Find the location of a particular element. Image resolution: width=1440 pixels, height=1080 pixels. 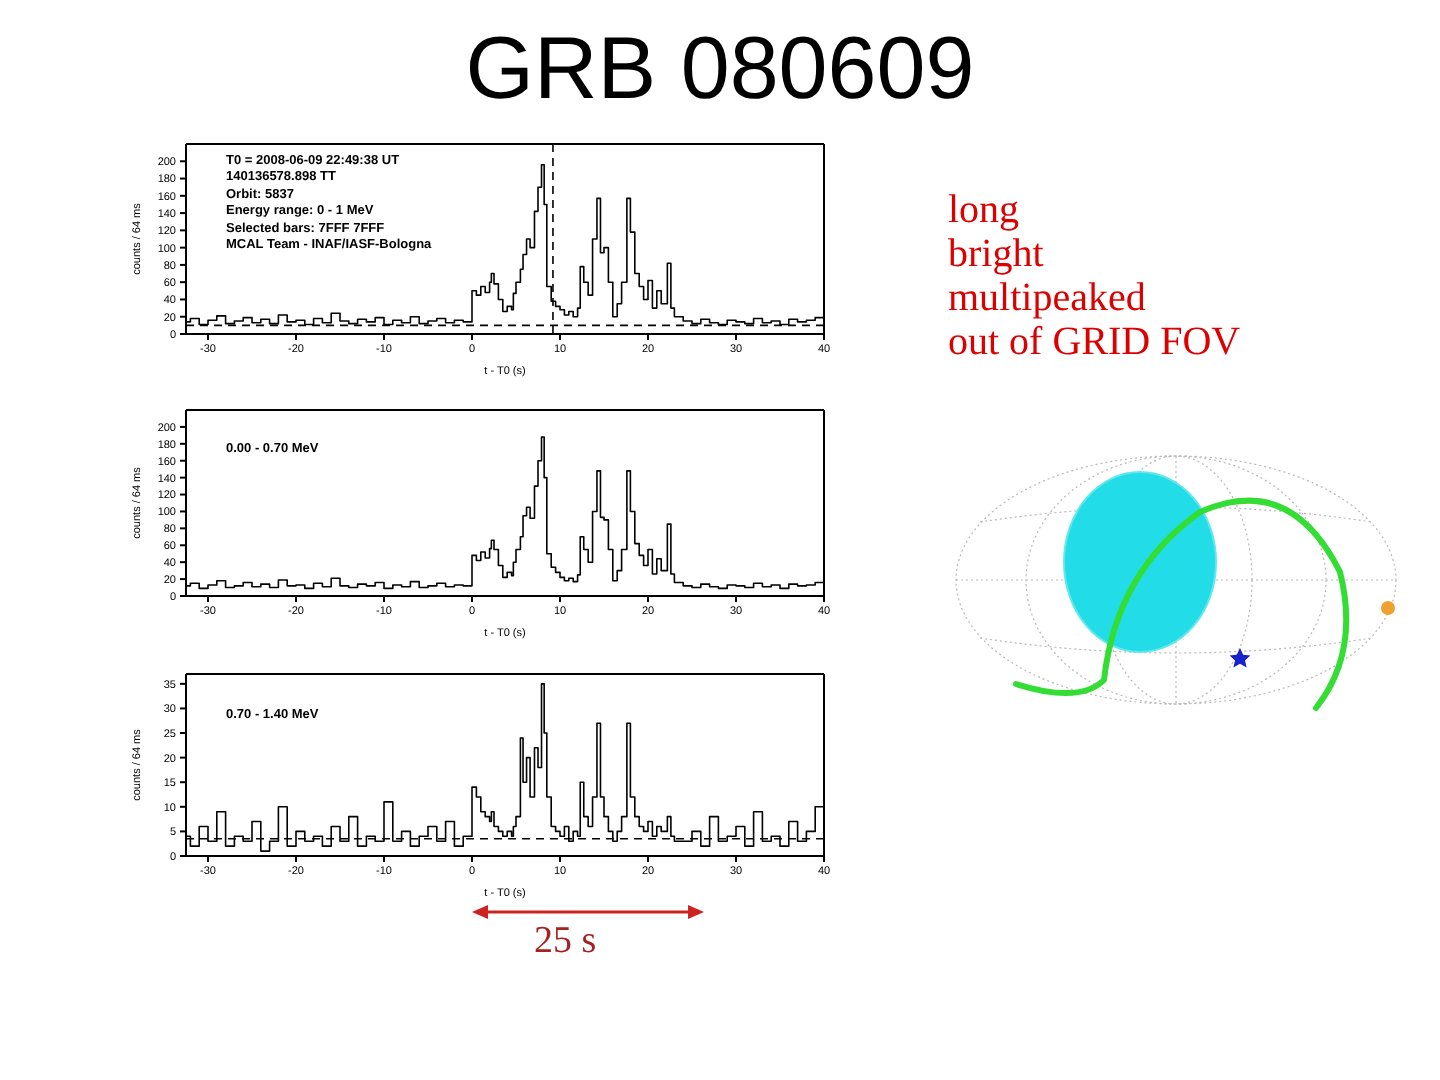

text: long bright multipeaked out of GRID FOV is located at coordinates (1094, 276).